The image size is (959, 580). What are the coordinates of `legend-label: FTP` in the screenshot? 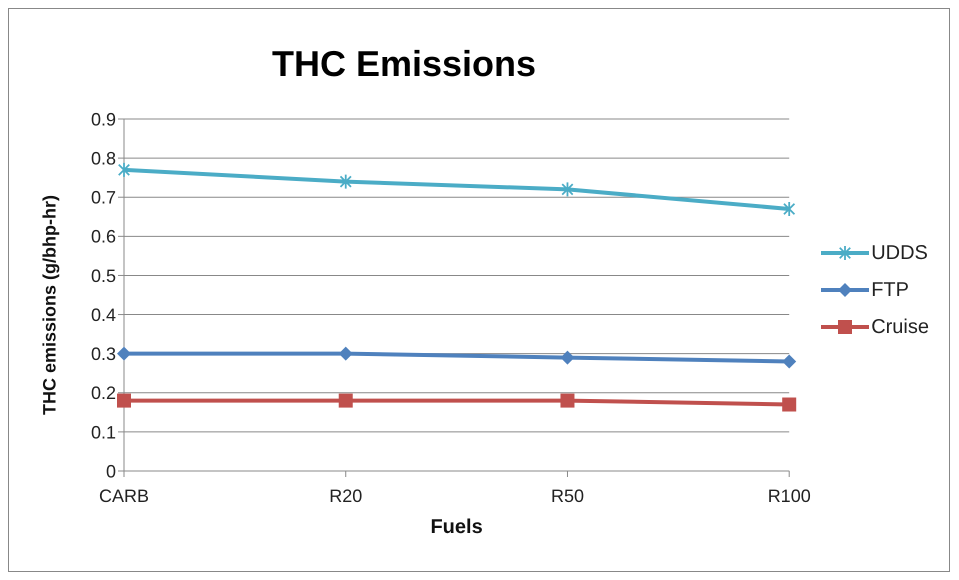 It's located at (890, 290).